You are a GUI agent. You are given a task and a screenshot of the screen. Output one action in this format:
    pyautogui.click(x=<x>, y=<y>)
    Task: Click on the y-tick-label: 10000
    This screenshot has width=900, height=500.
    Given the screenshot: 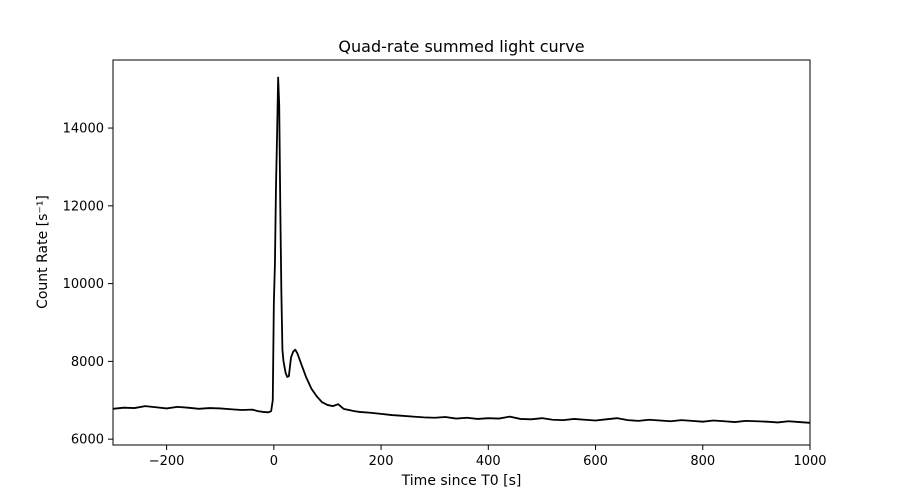 What is the action you would take?
    pyautogui.click(x=83, y=284)
    